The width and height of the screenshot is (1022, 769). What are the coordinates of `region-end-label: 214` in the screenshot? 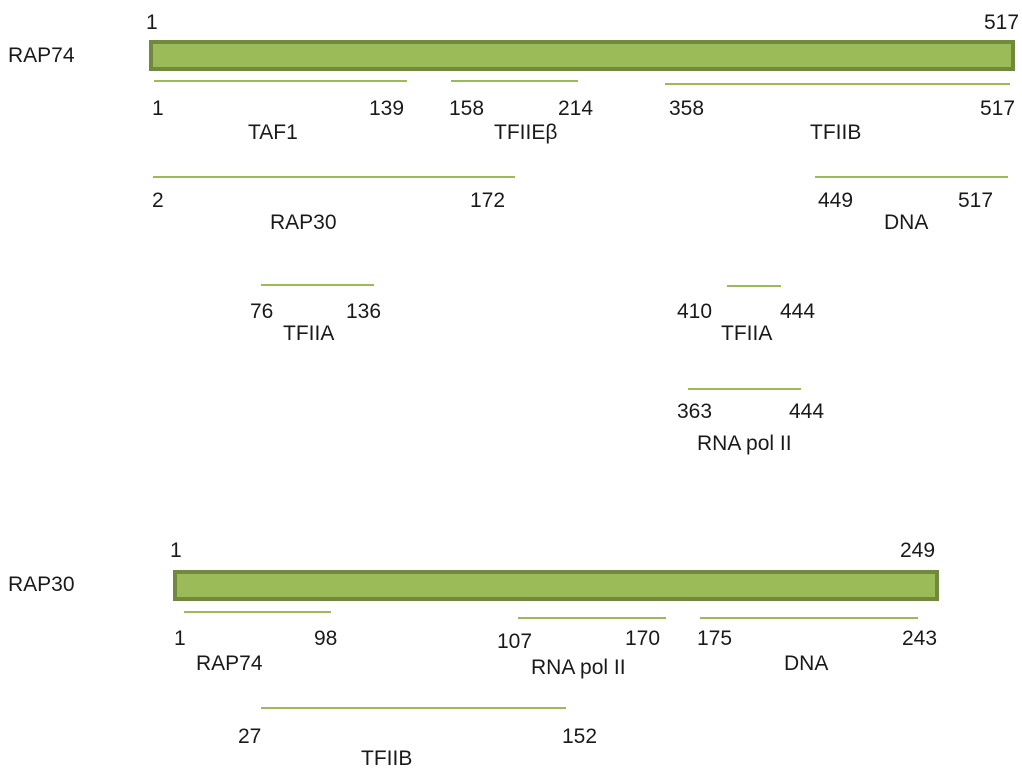 It's located at (575, 108).